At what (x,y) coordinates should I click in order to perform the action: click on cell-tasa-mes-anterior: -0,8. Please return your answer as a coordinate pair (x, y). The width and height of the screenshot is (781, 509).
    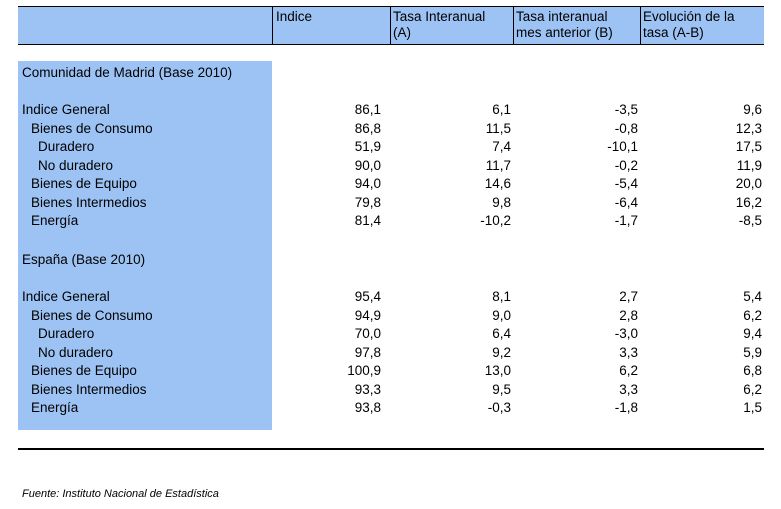
    Looking at the image, I should click on (626, 128).